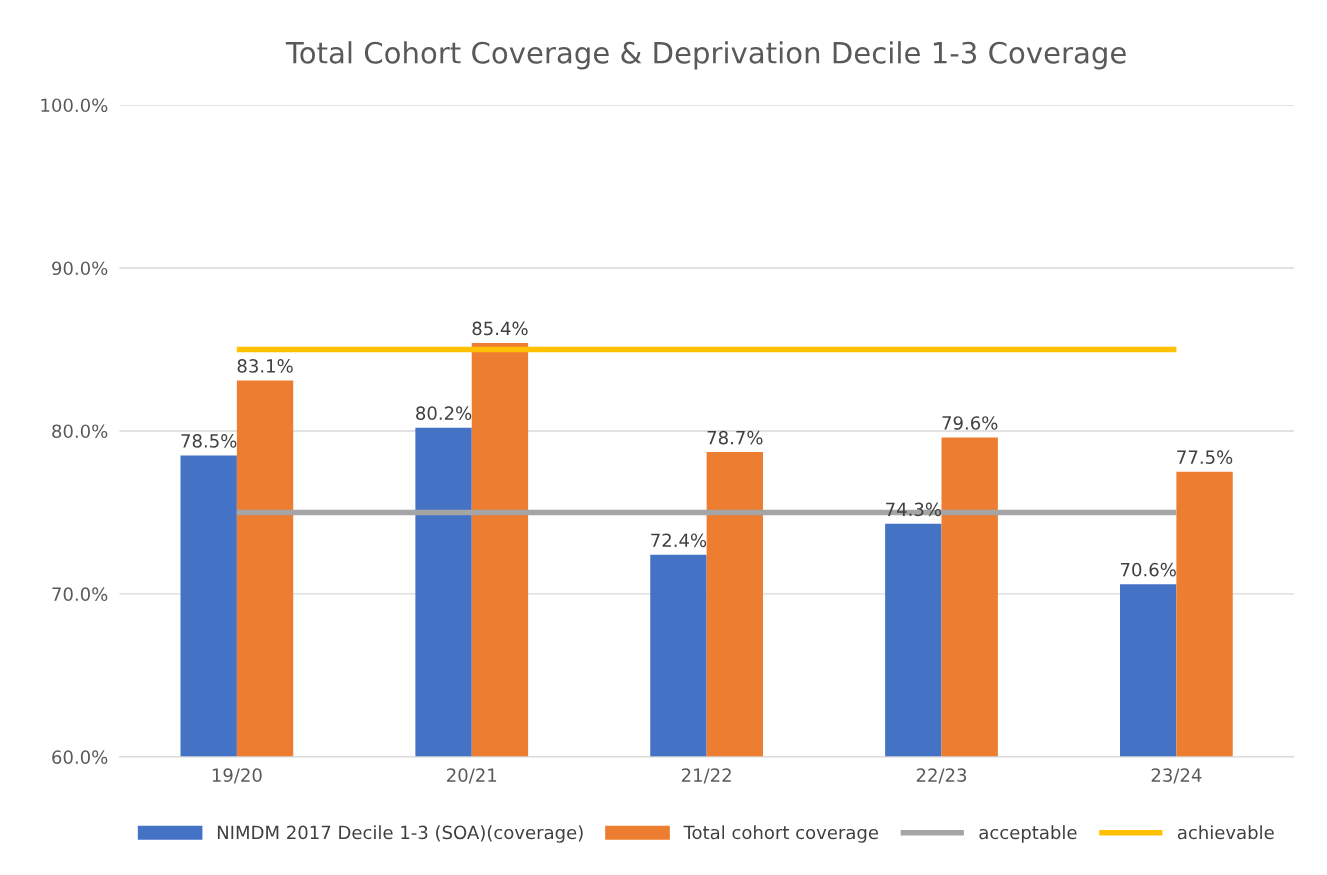 This screenshot has height=875, width=1327. I want to click on data-label: 79.6%, so click(970, 423).